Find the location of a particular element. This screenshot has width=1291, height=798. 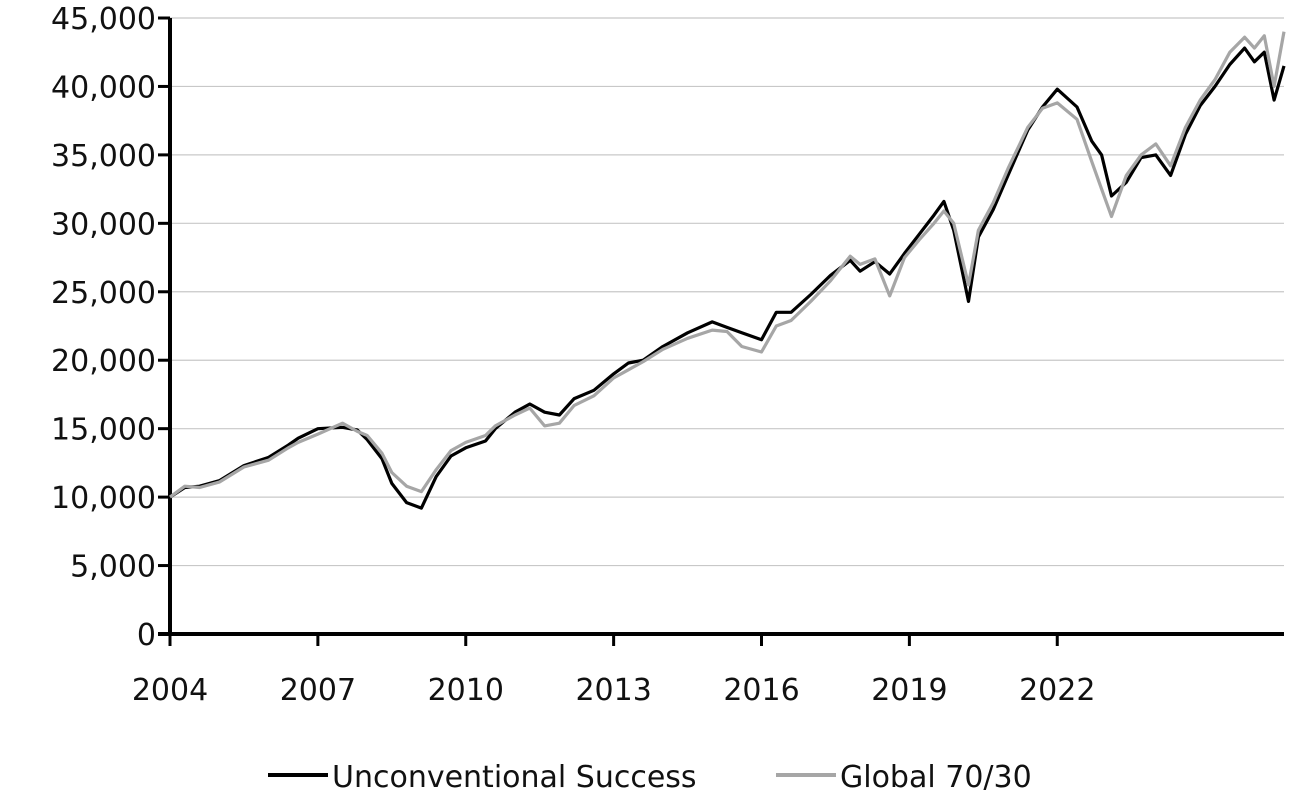

y-tick-label: 5,000 is located at coordinates (113, 567).